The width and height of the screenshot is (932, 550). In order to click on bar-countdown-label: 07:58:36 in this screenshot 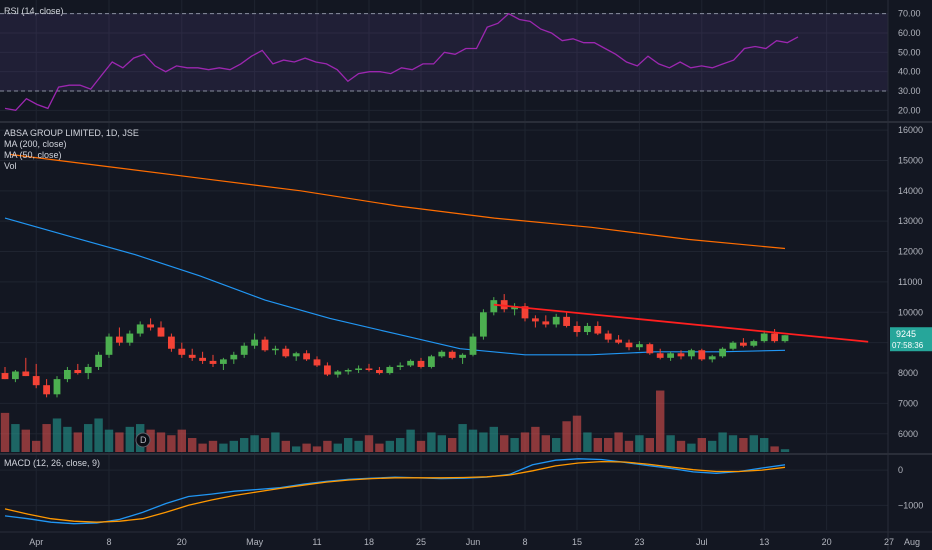, I will do `click(908, 345)`.